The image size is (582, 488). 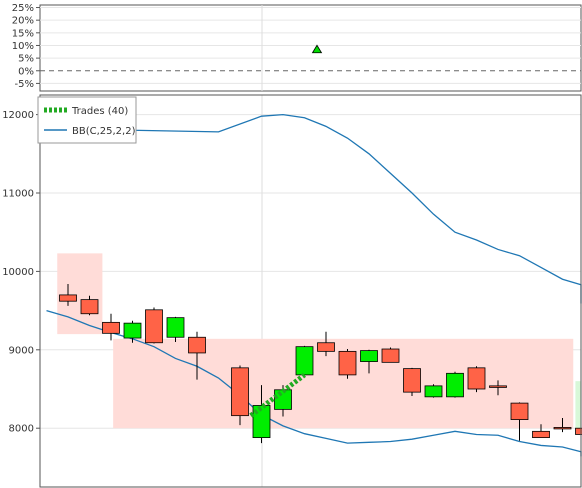 I want to click on price-y-tick-label: 11000, so click(x=18, y=194).